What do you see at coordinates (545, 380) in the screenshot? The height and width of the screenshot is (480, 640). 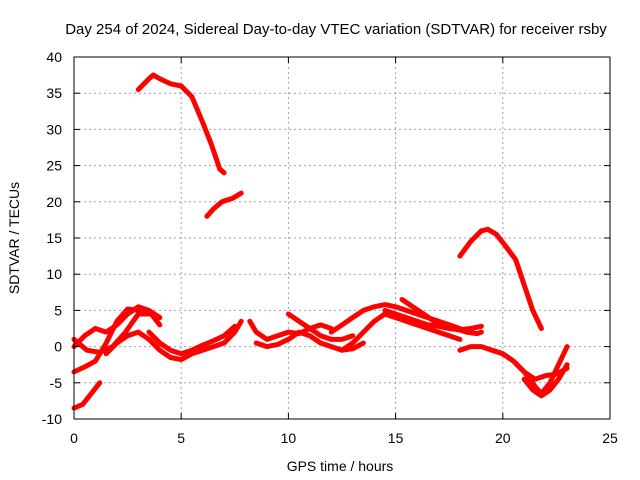 I see `series-arc-p` at bounding box center [545, 380].